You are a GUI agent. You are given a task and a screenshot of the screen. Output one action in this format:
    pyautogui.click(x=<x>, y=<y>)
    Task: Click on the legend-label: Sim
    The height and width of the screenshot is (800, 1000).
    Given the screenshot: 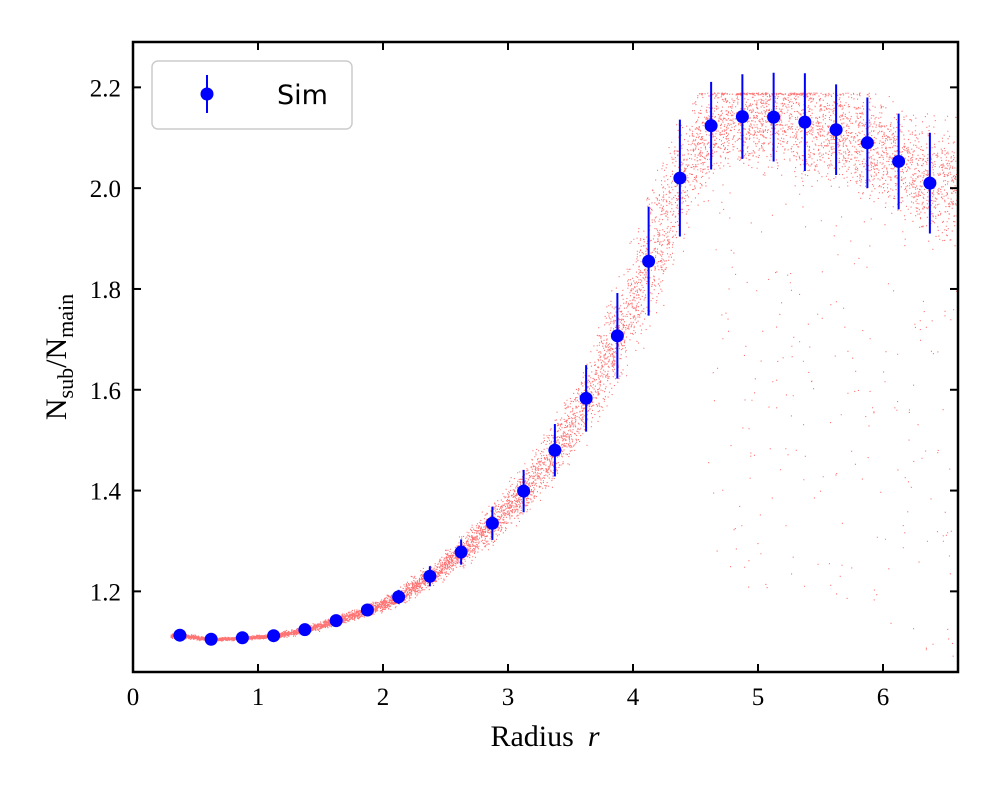 What is the action you would take?
    pyautogui.click(x=302, y=95)
    